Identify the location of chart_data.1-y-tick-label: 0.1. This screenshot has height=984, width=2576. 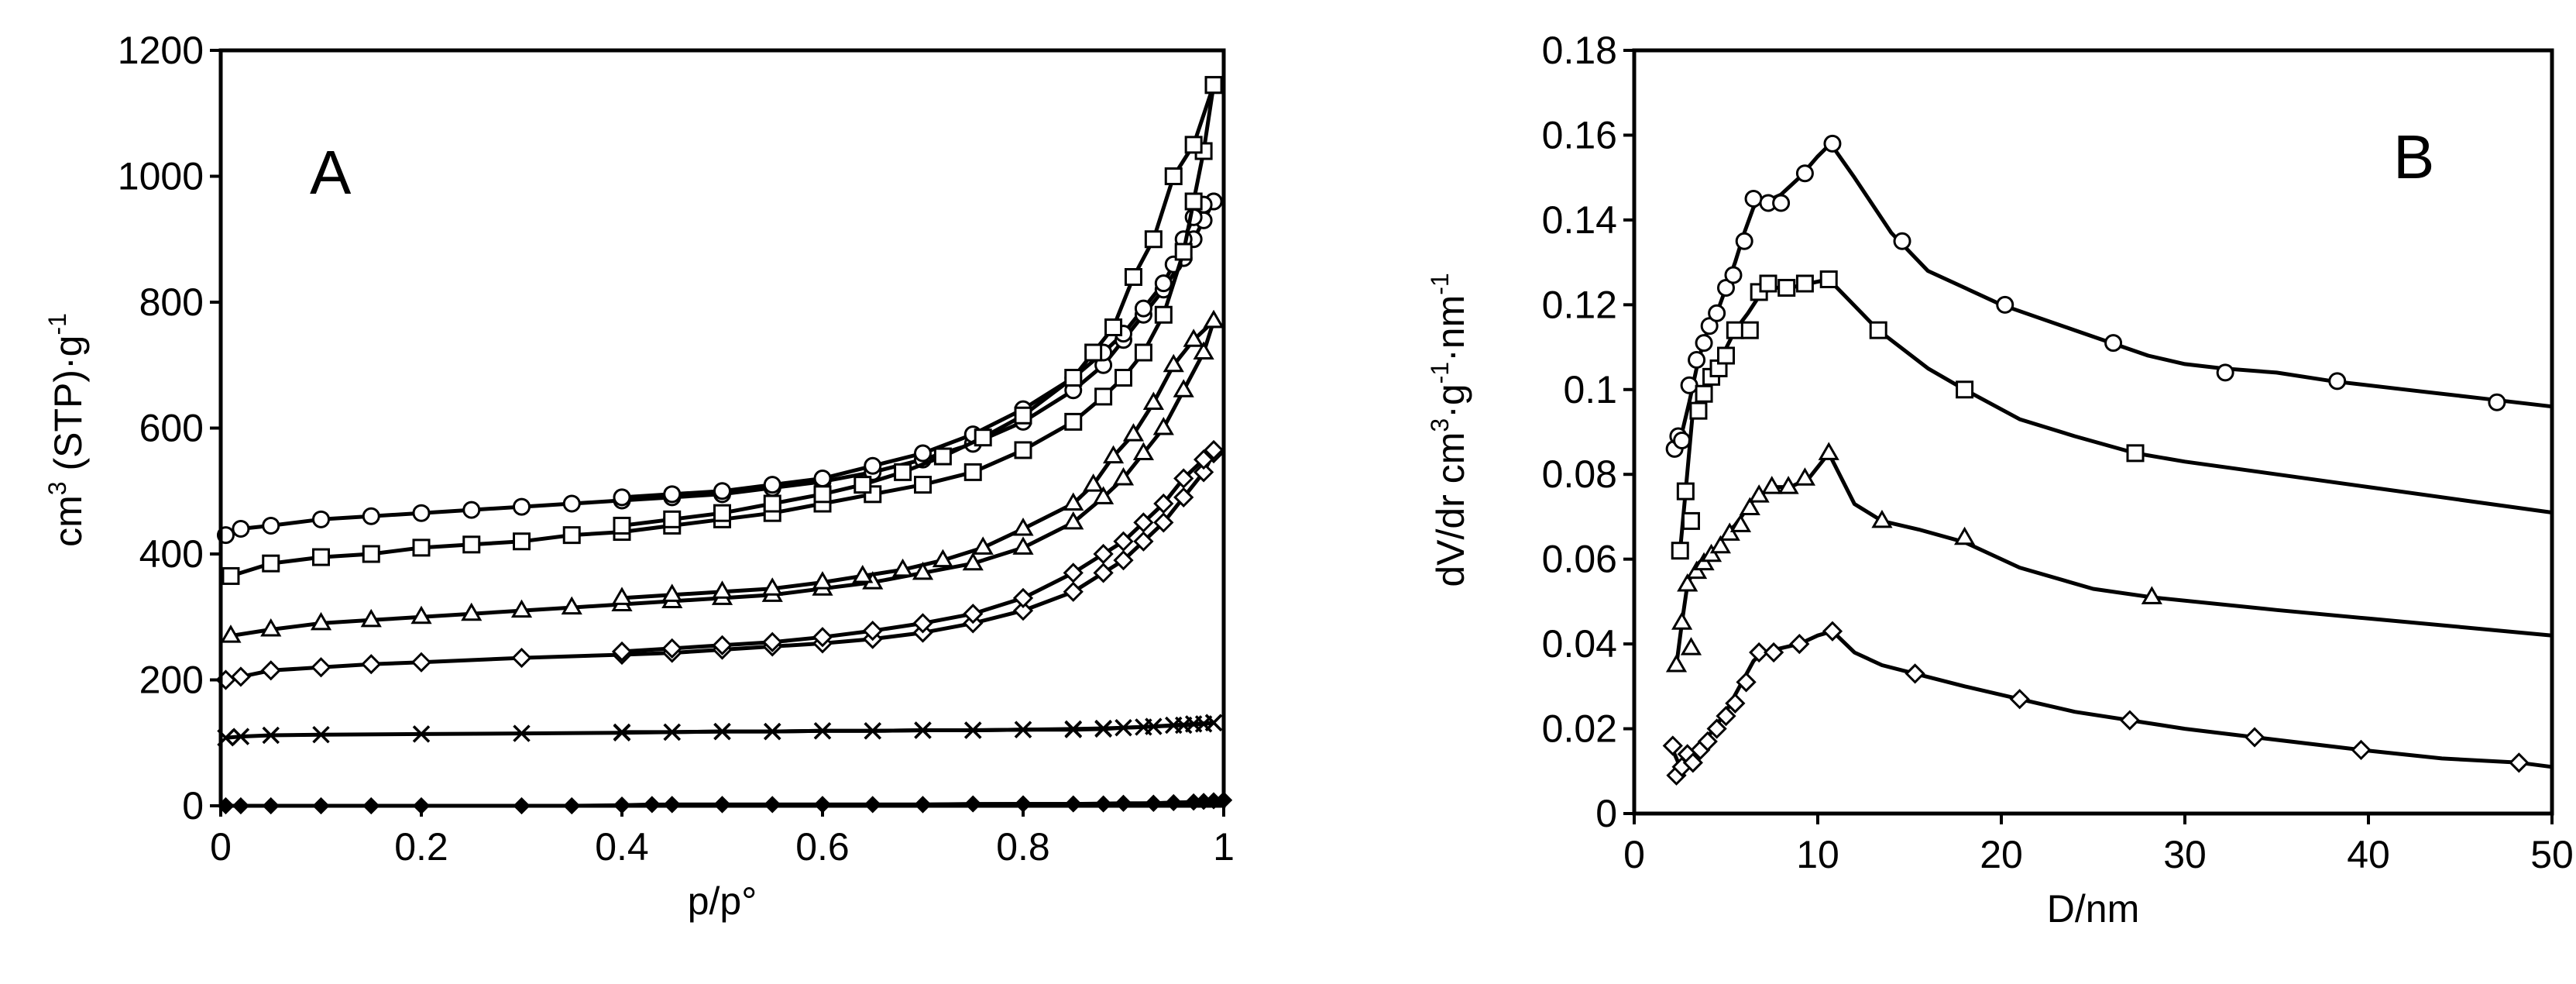
(1590, 390).